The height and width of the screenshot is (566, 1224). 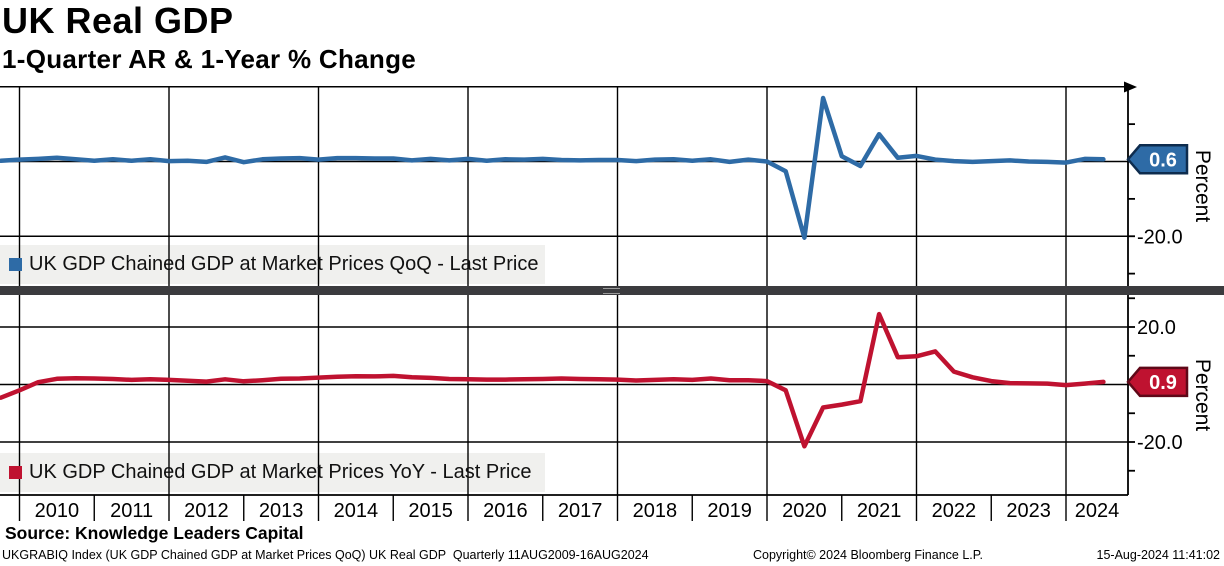 What do you see at coordinates (1163, 160) in the screenshot?
I see `price-tag-label: 0.6` at bounding box center [1163, 160].